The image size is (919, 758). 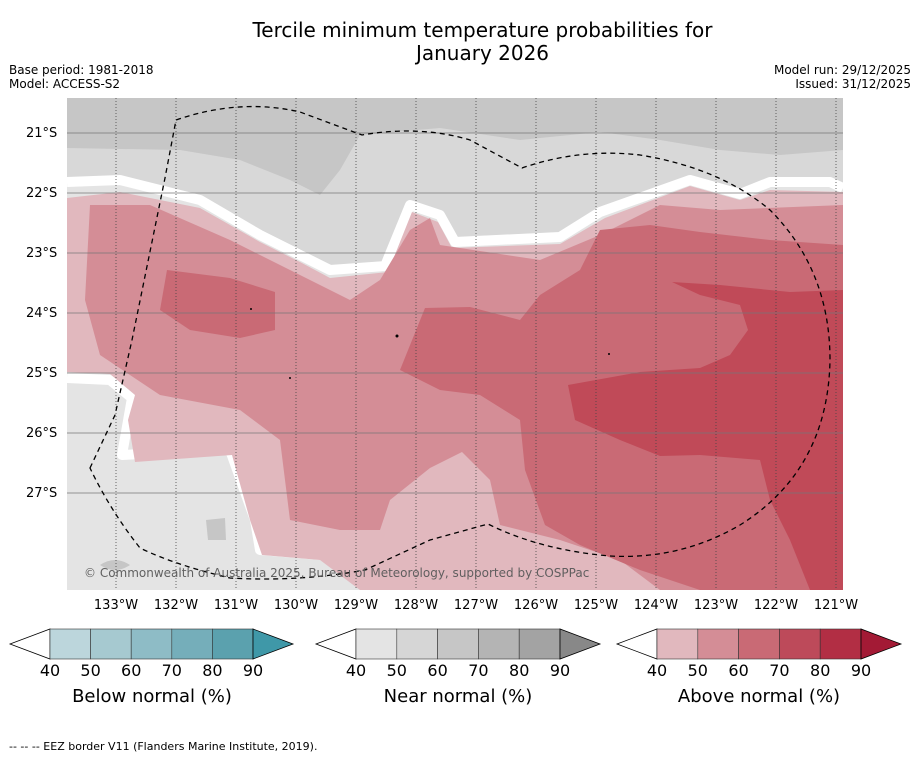 I want to click on base-period: Base period: 1981-2018, so click(x=81, y=70).